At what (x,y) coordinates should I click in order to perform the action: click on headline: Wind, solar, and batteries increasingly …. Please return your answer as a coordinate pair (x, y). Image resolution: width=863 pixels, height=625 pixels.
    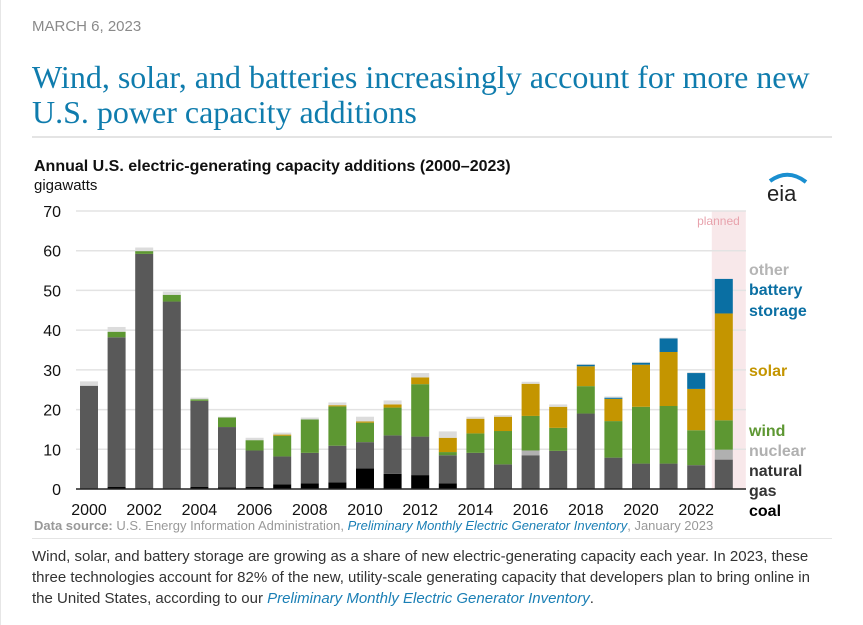
    Looking at the image, I should click on (421, 94).